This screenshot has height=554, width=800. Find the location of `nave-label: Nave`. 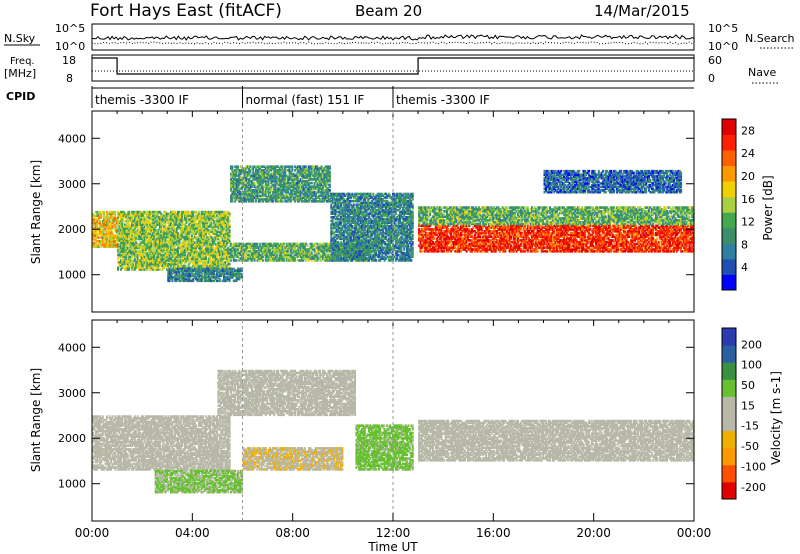

nave-label: Nave is located at coordinates (762, 72).